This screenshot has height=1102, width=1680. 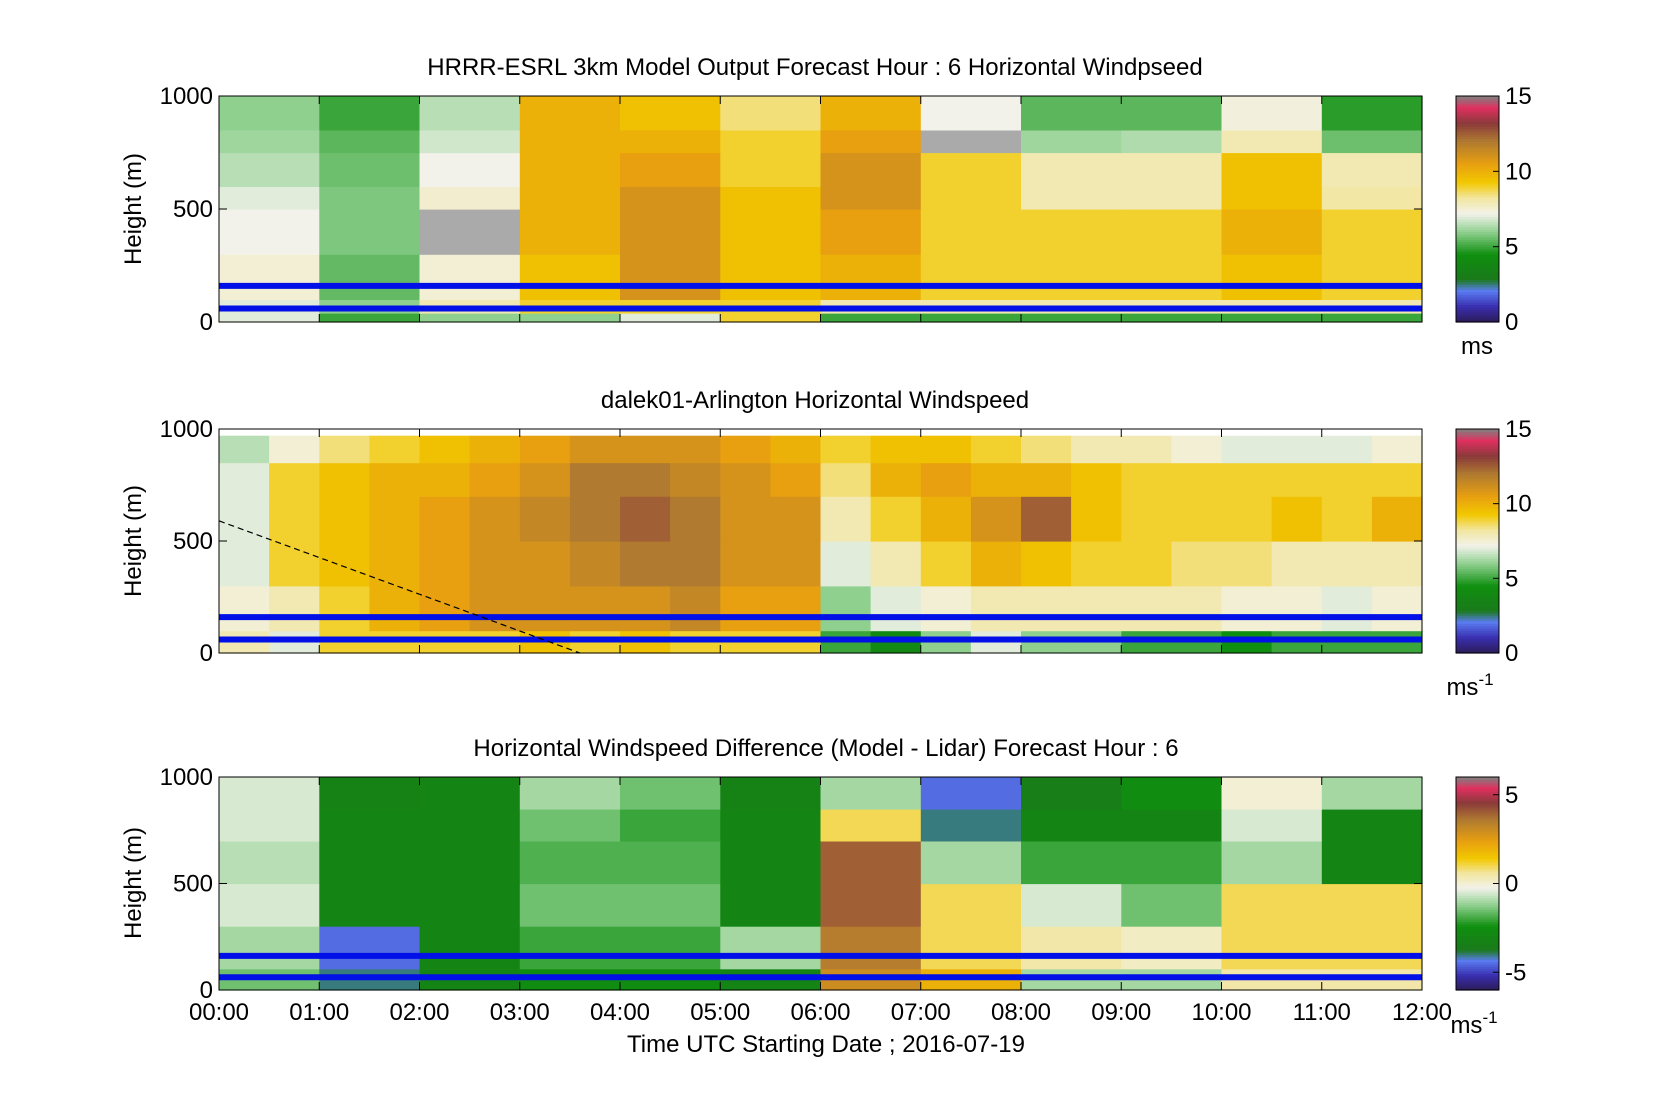 I want to click on panel-1-reference-lines, so click(x=820, y=297).